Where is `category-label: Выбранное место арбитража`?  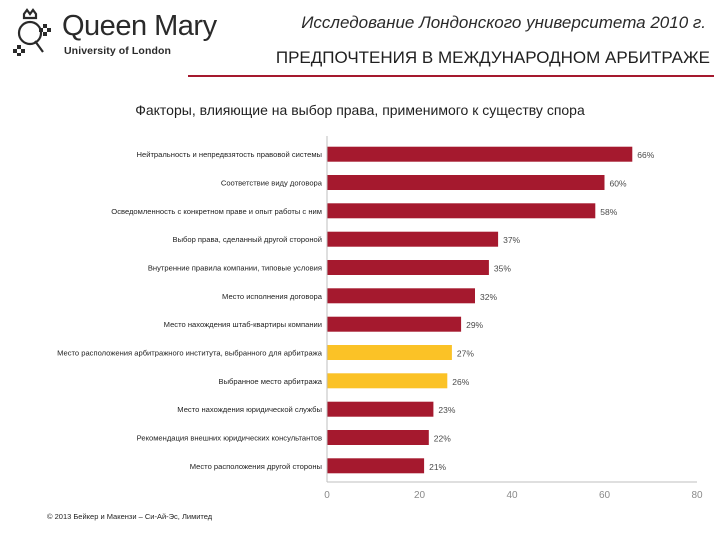 category-label: Выбранное место арбитража is located at coordinates (271, 381).